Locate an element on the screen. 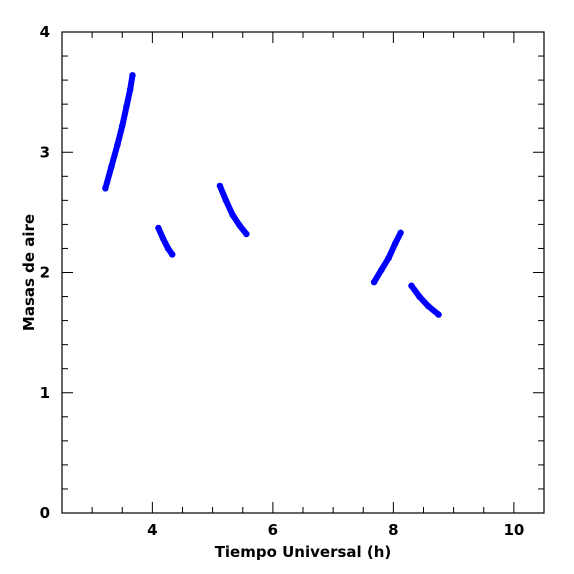  x-axis-label: Tiempo Universal (h) is located at coordinates (303, 552).